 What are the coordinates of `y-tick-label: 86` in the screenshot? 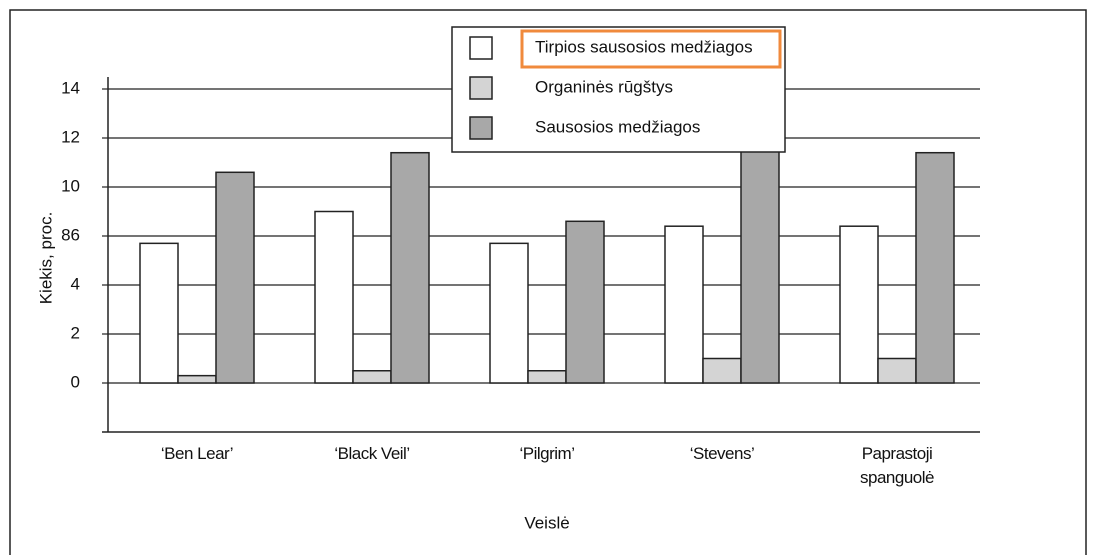 It's located at (70, 234).